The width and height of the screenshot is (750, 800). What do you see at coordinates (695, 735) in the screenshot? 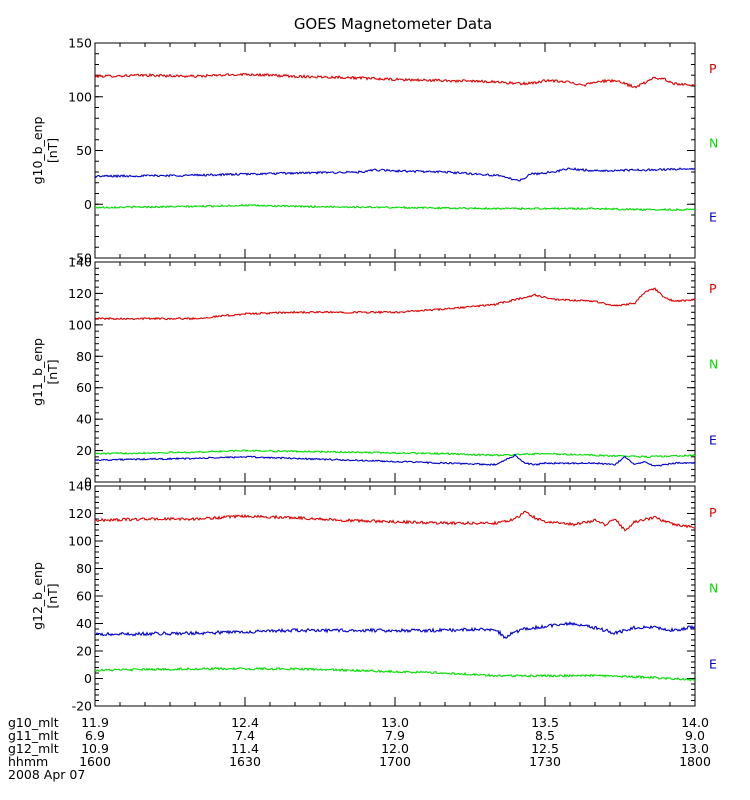
I see `time-axis-tick-label: 9.0` at bounding box center [695, 735].